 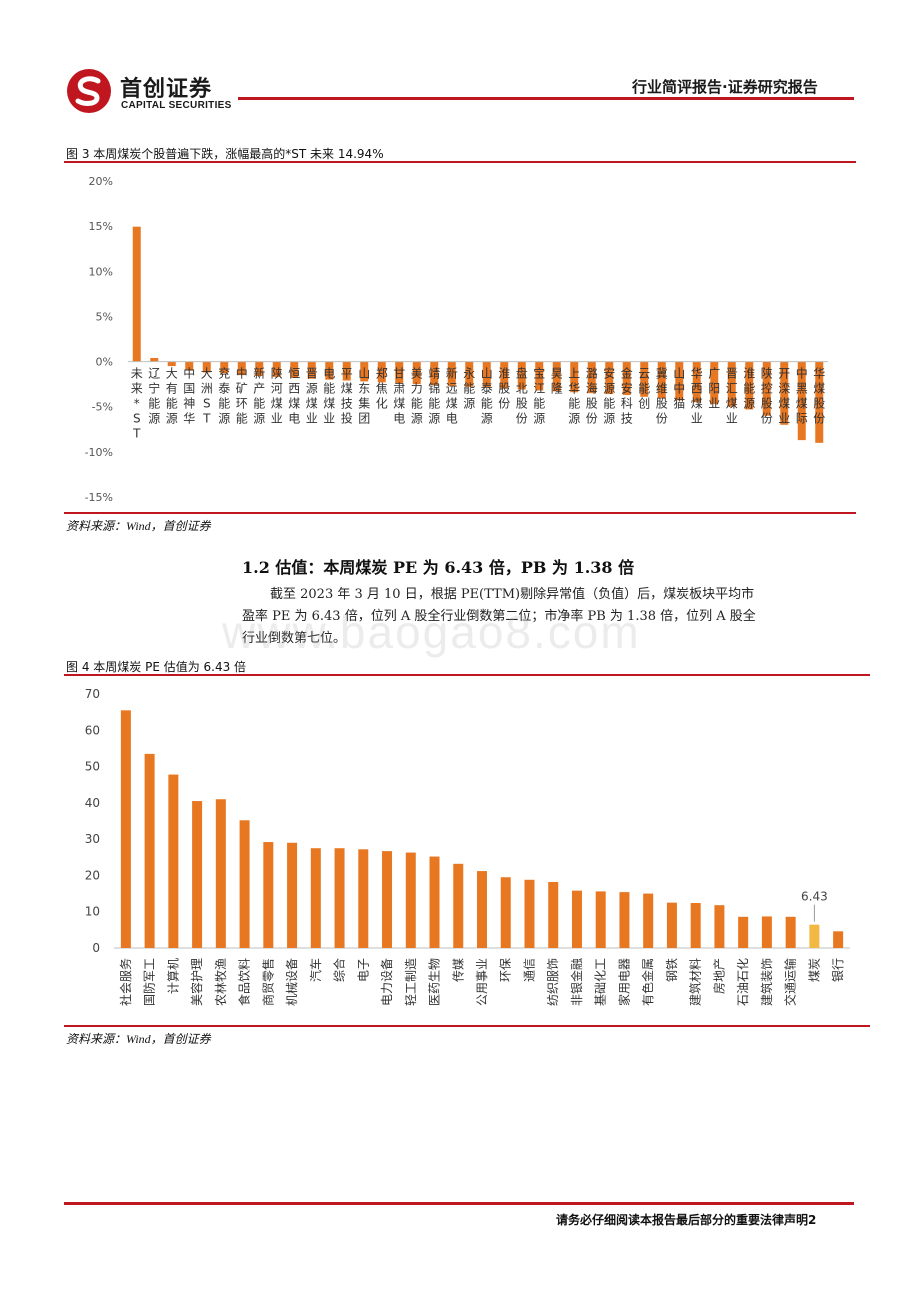 I want to click on paragraph-line-3: 行业倒数第七位。, so click(x=294, y=638).